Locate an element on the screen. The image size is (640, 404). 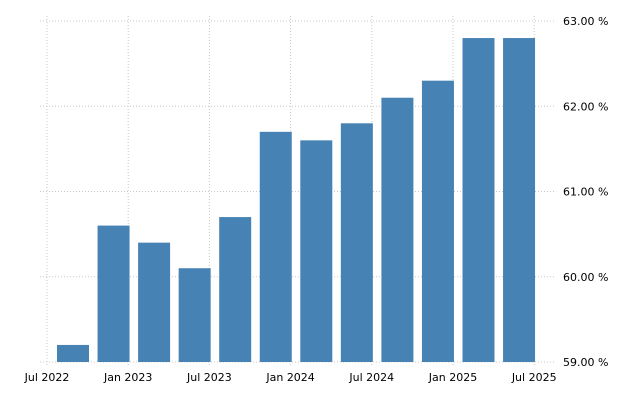
bar-q1-2024 is located at coordinates (316, 251).